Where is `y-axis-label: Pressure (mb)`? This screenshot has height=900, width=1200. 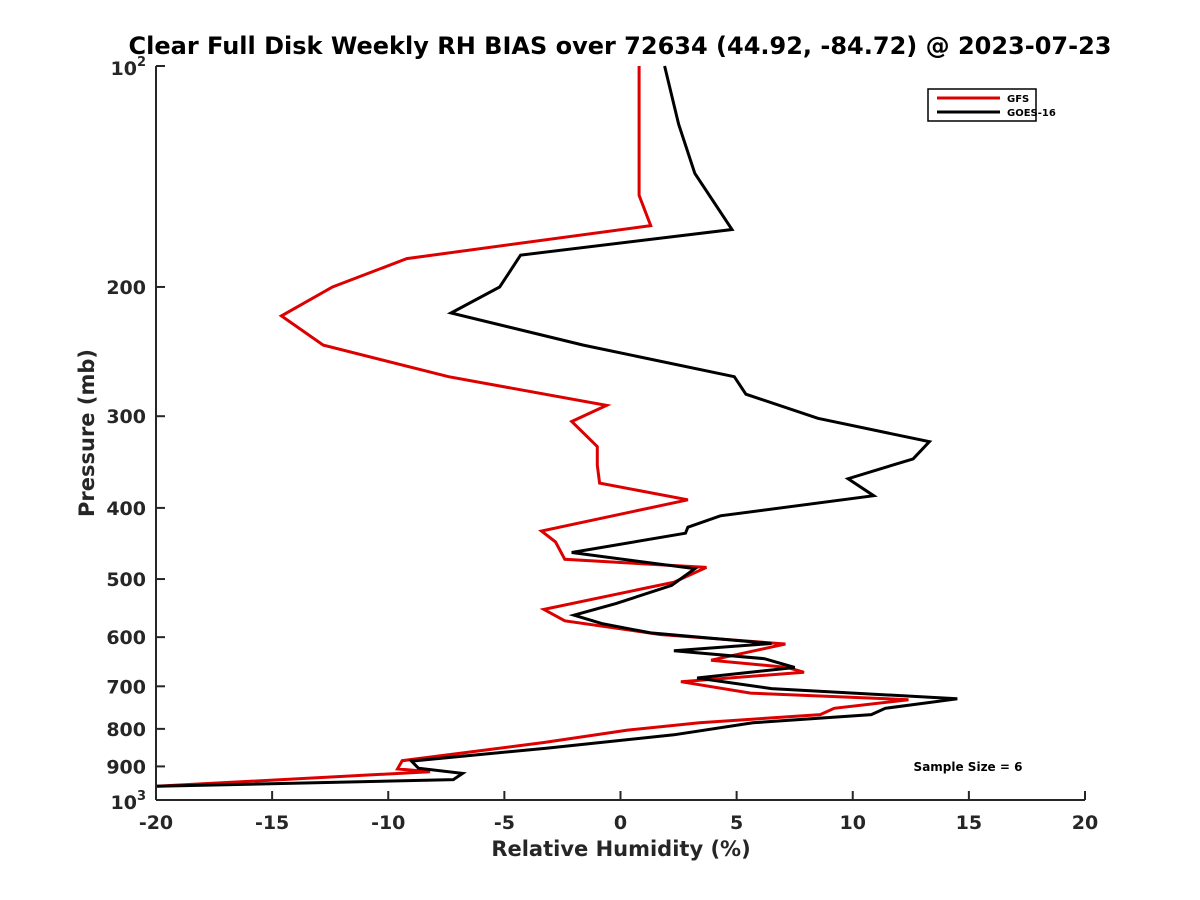 y-axis-label: Pressure (mb) is located at coordinates (87, 433).